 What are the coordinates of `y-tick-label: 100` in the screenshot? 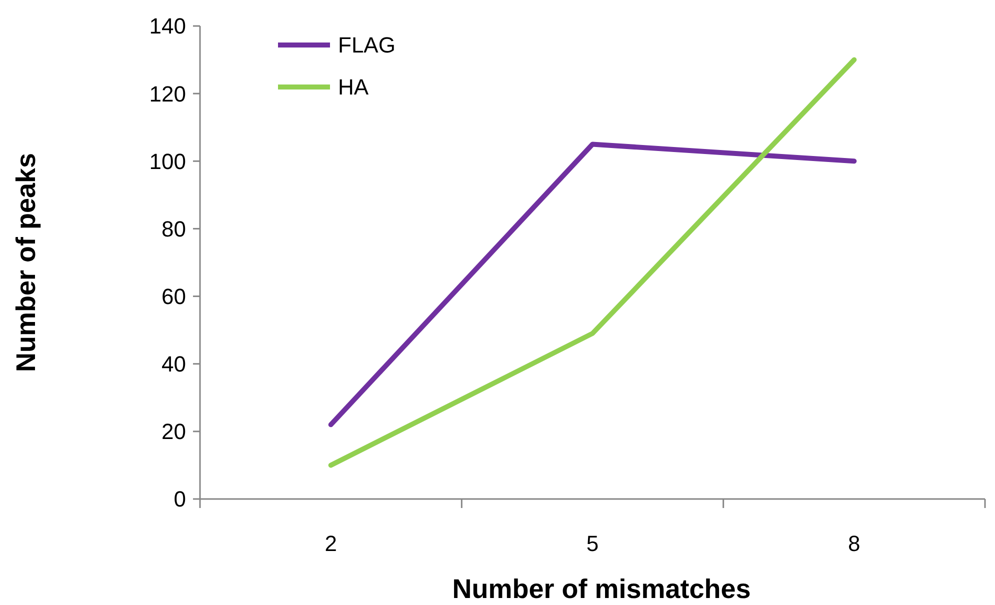 It's located at (167, 161).